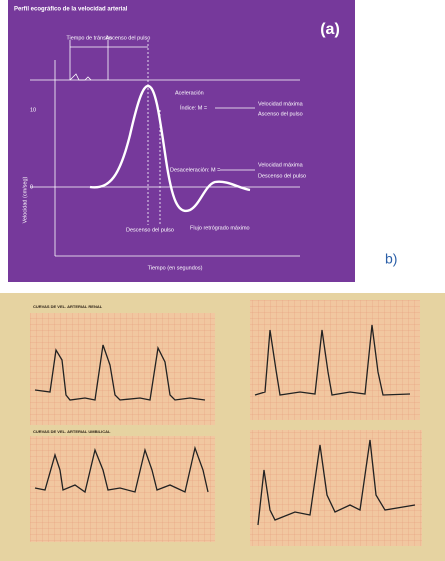 This screenshot has height=561, width=445. I want to click on velocity-curve, so click(170, 148).